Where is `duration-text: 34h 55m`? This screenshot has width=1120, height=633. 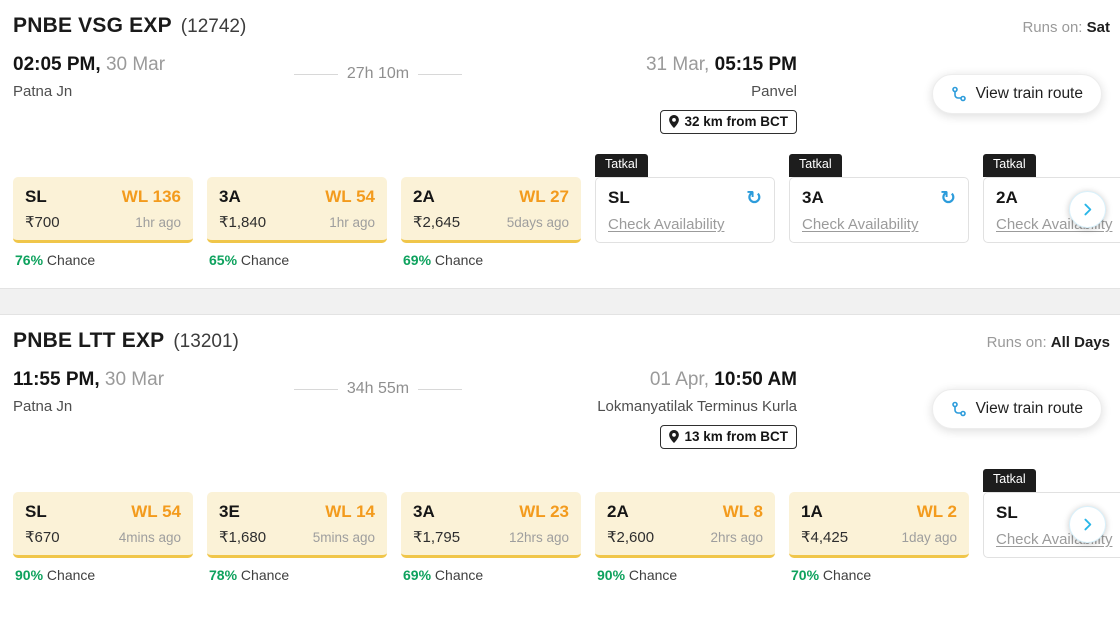
duration-text: 34h 55m is located at coordinates (378, 388).